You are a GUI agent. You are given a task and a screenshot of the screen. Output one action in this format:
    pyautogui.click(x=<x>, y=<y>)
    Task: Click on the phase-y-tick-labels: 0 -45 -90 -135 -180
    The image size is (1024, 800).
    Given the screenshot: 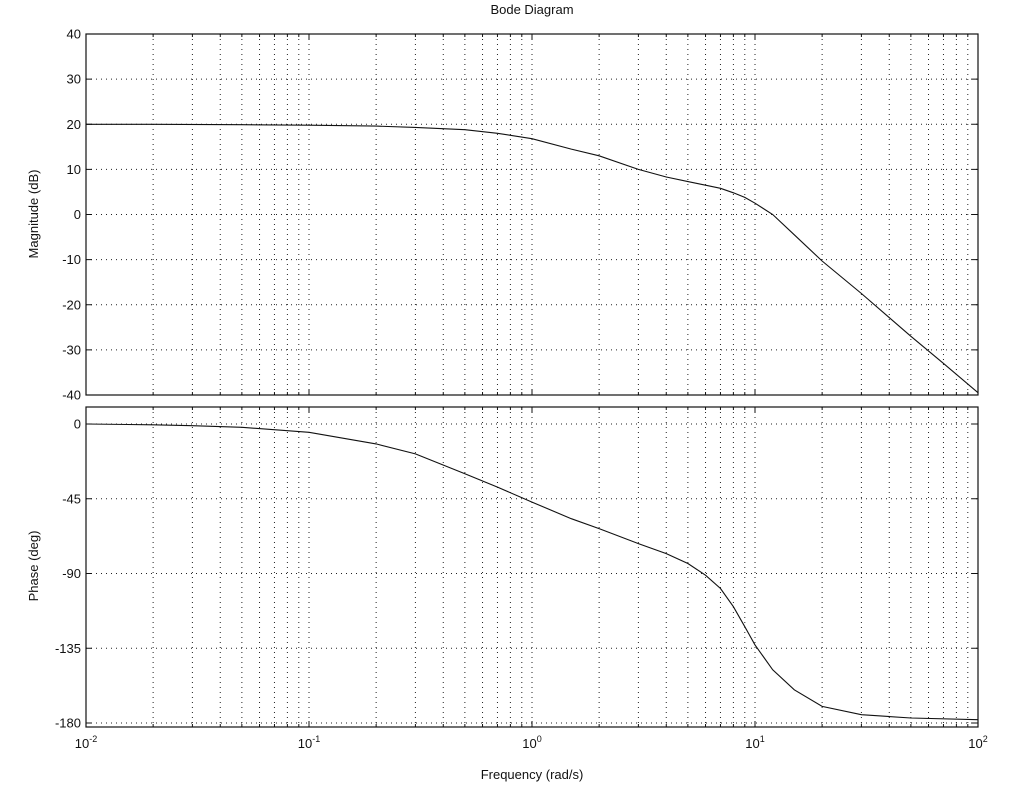 What is the action you would take?
    pyautogui.click(x=68, y=574)
    